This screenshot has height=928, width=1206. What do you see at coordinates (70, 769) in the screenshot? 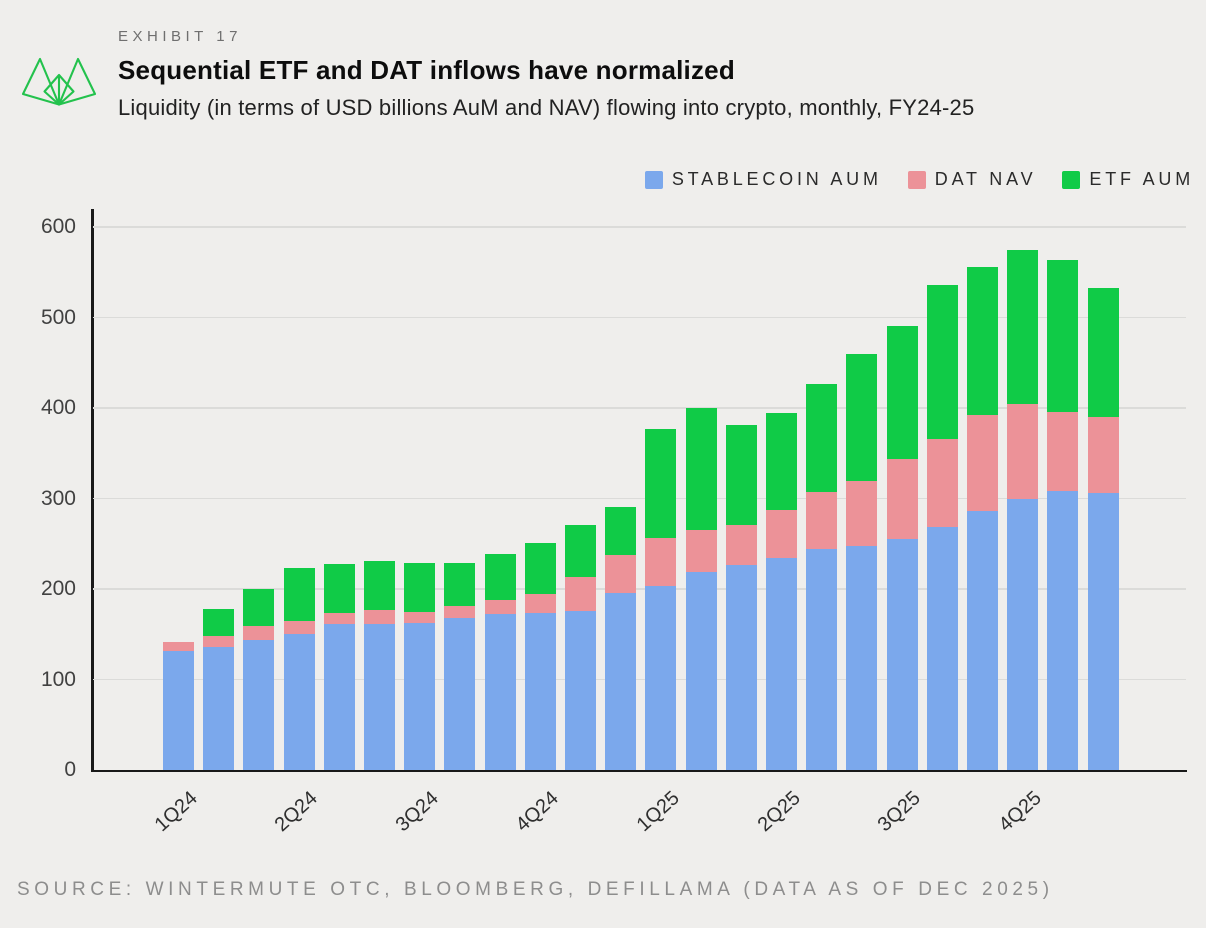
I see `y-tick-label: 0` at bounding box center [70, 769].